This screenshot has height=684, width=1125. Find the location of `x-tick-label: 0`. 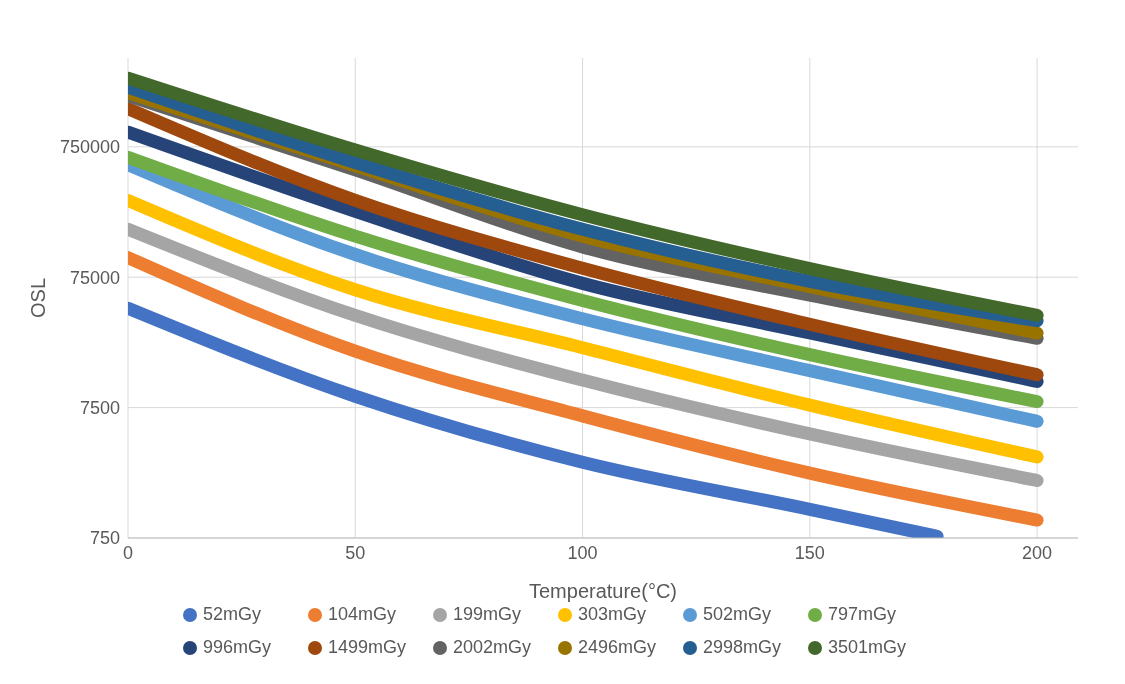

x-tick-label: 0 is located at coordinates (128, 552).